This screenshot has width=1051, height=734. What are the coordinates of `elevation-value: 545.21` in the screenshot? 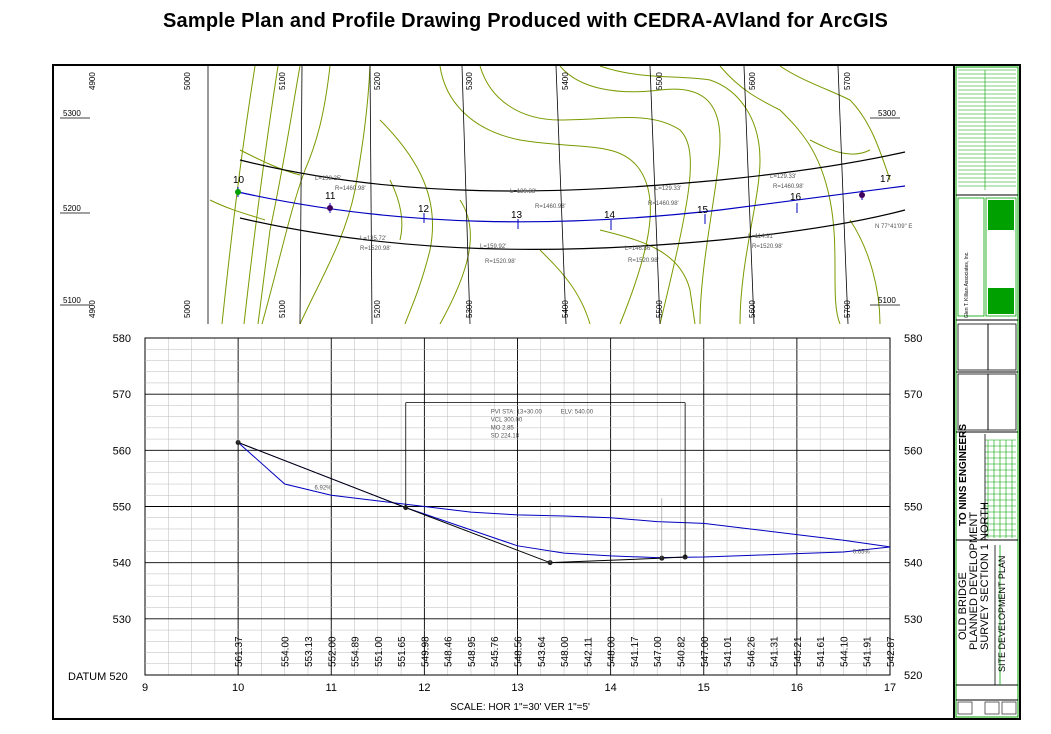 It's located at (798, 651).